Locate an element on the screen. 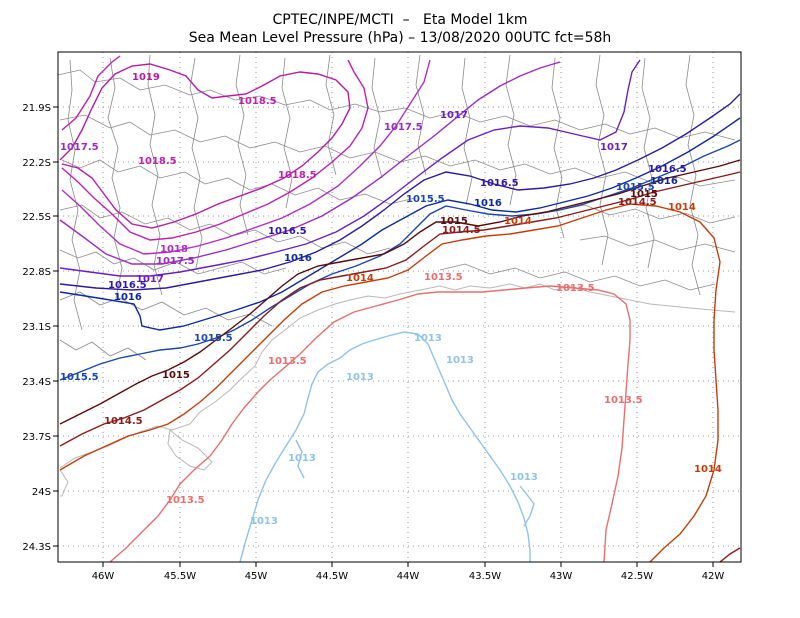  isobar-1013-b is located at coordinates (300, 459).